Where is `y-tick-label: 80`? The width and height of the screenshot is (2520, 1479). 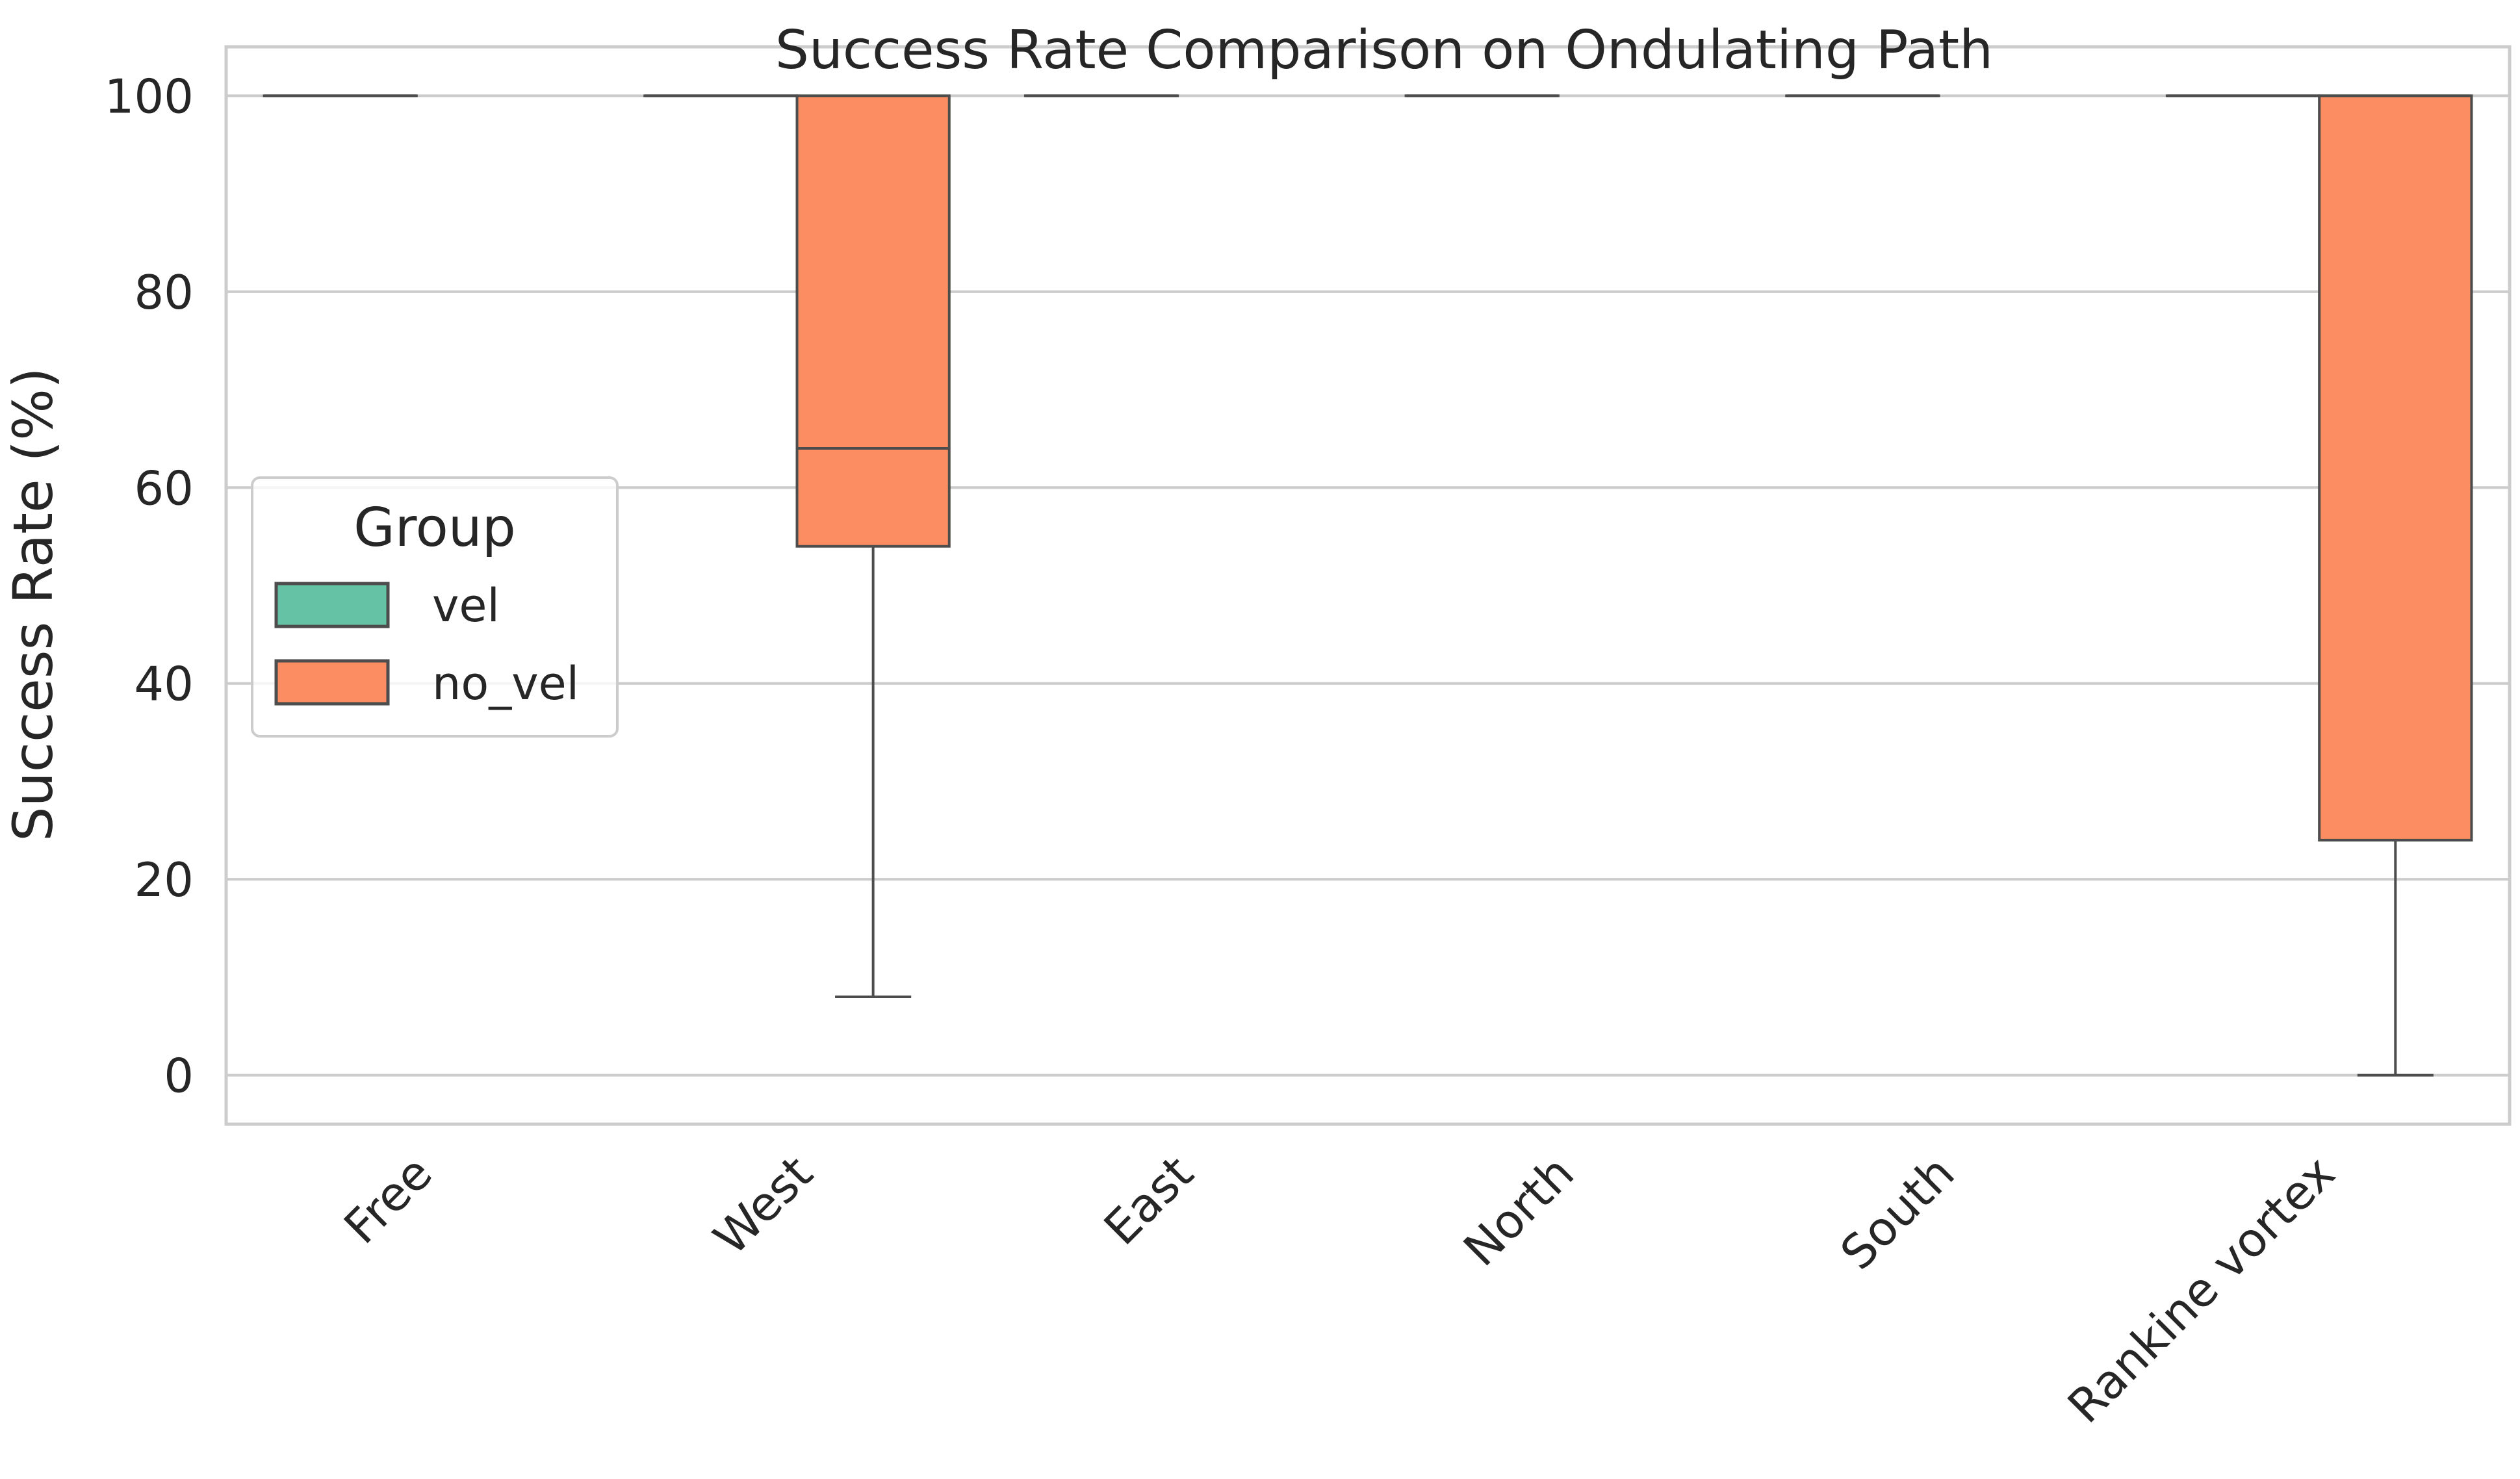 y-tick-label: 80 is located at coordinates (164, 292).